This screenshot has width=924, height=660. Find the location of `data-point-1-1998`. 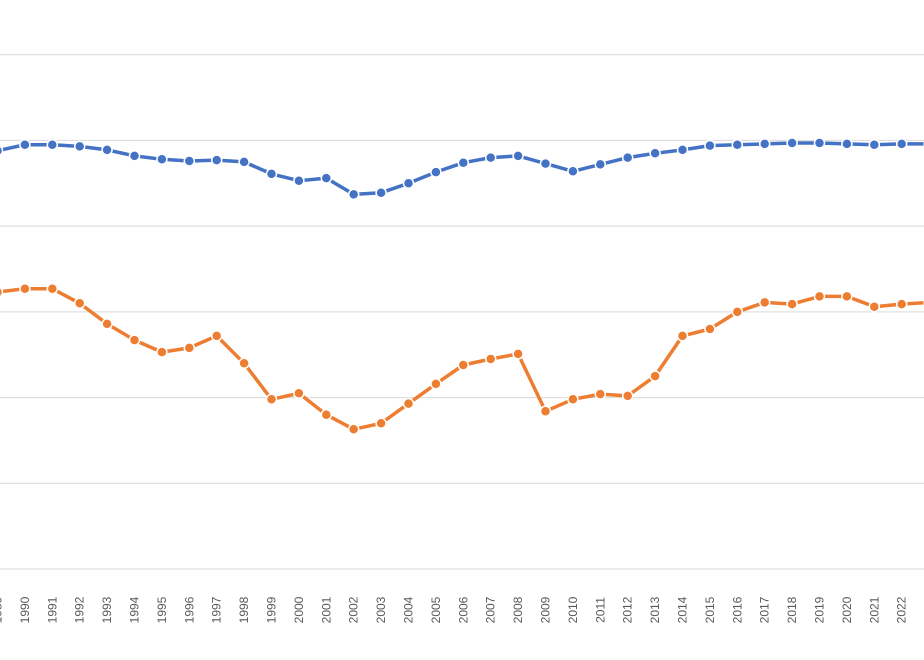

data-point-1-1998 is located at coordinates (244, 162).